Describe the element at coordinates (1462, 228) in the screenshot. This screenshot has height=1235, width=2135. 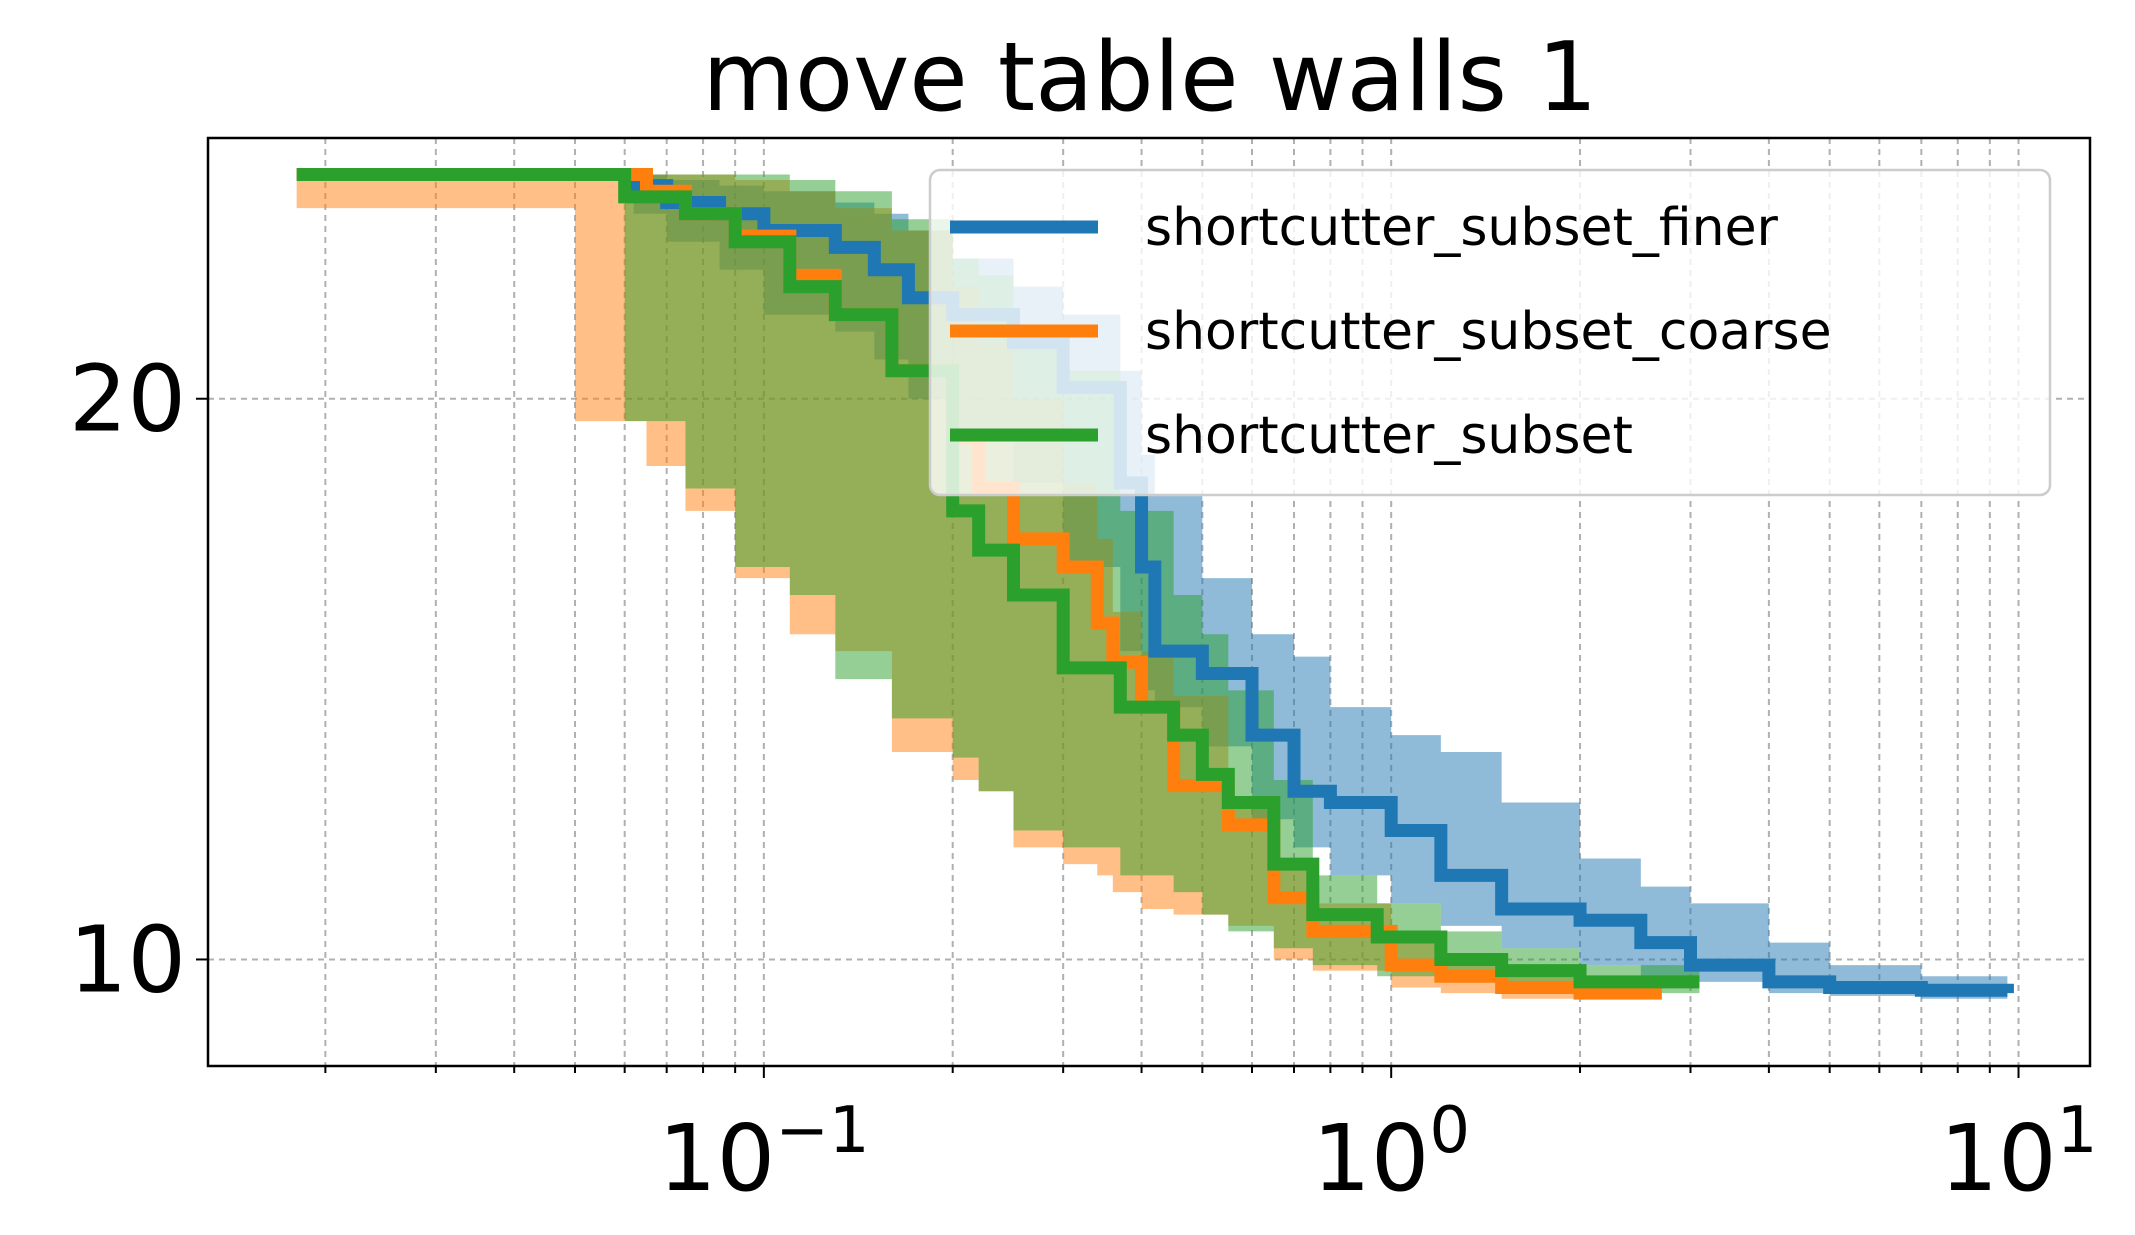
I see `legend-label: shortcutter_subset_finer` at that location.